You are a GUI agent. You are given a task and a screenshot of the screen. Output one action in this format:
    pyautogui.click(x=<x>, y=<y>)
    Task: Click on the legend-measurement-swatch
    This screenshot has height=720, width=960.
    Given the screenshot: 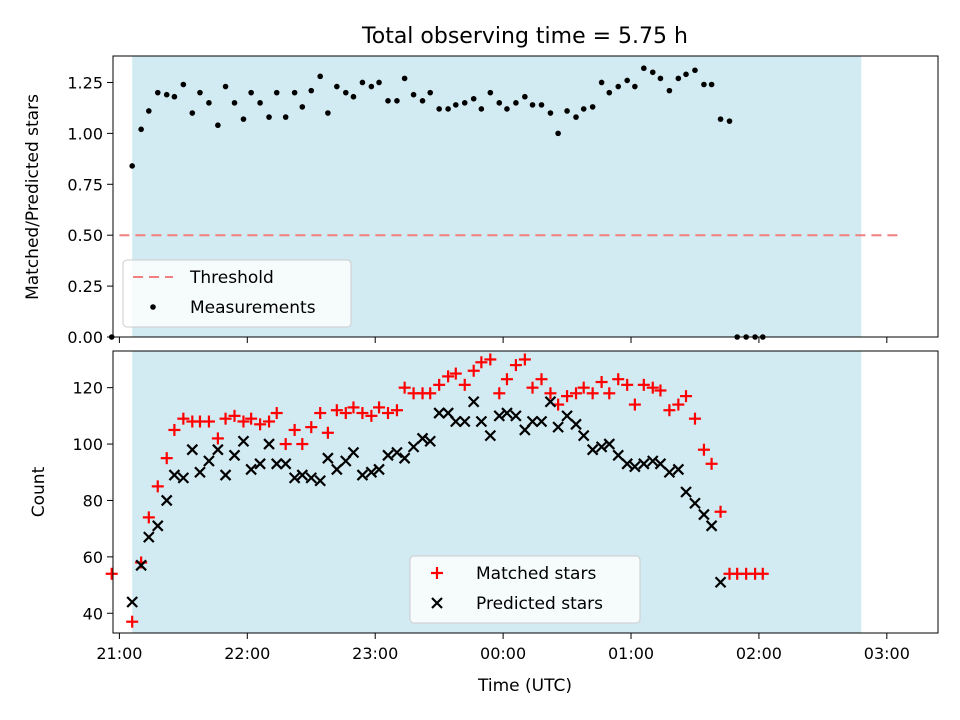 What is the action you would take?
    pyautogui.click(x=153, y=307)
    